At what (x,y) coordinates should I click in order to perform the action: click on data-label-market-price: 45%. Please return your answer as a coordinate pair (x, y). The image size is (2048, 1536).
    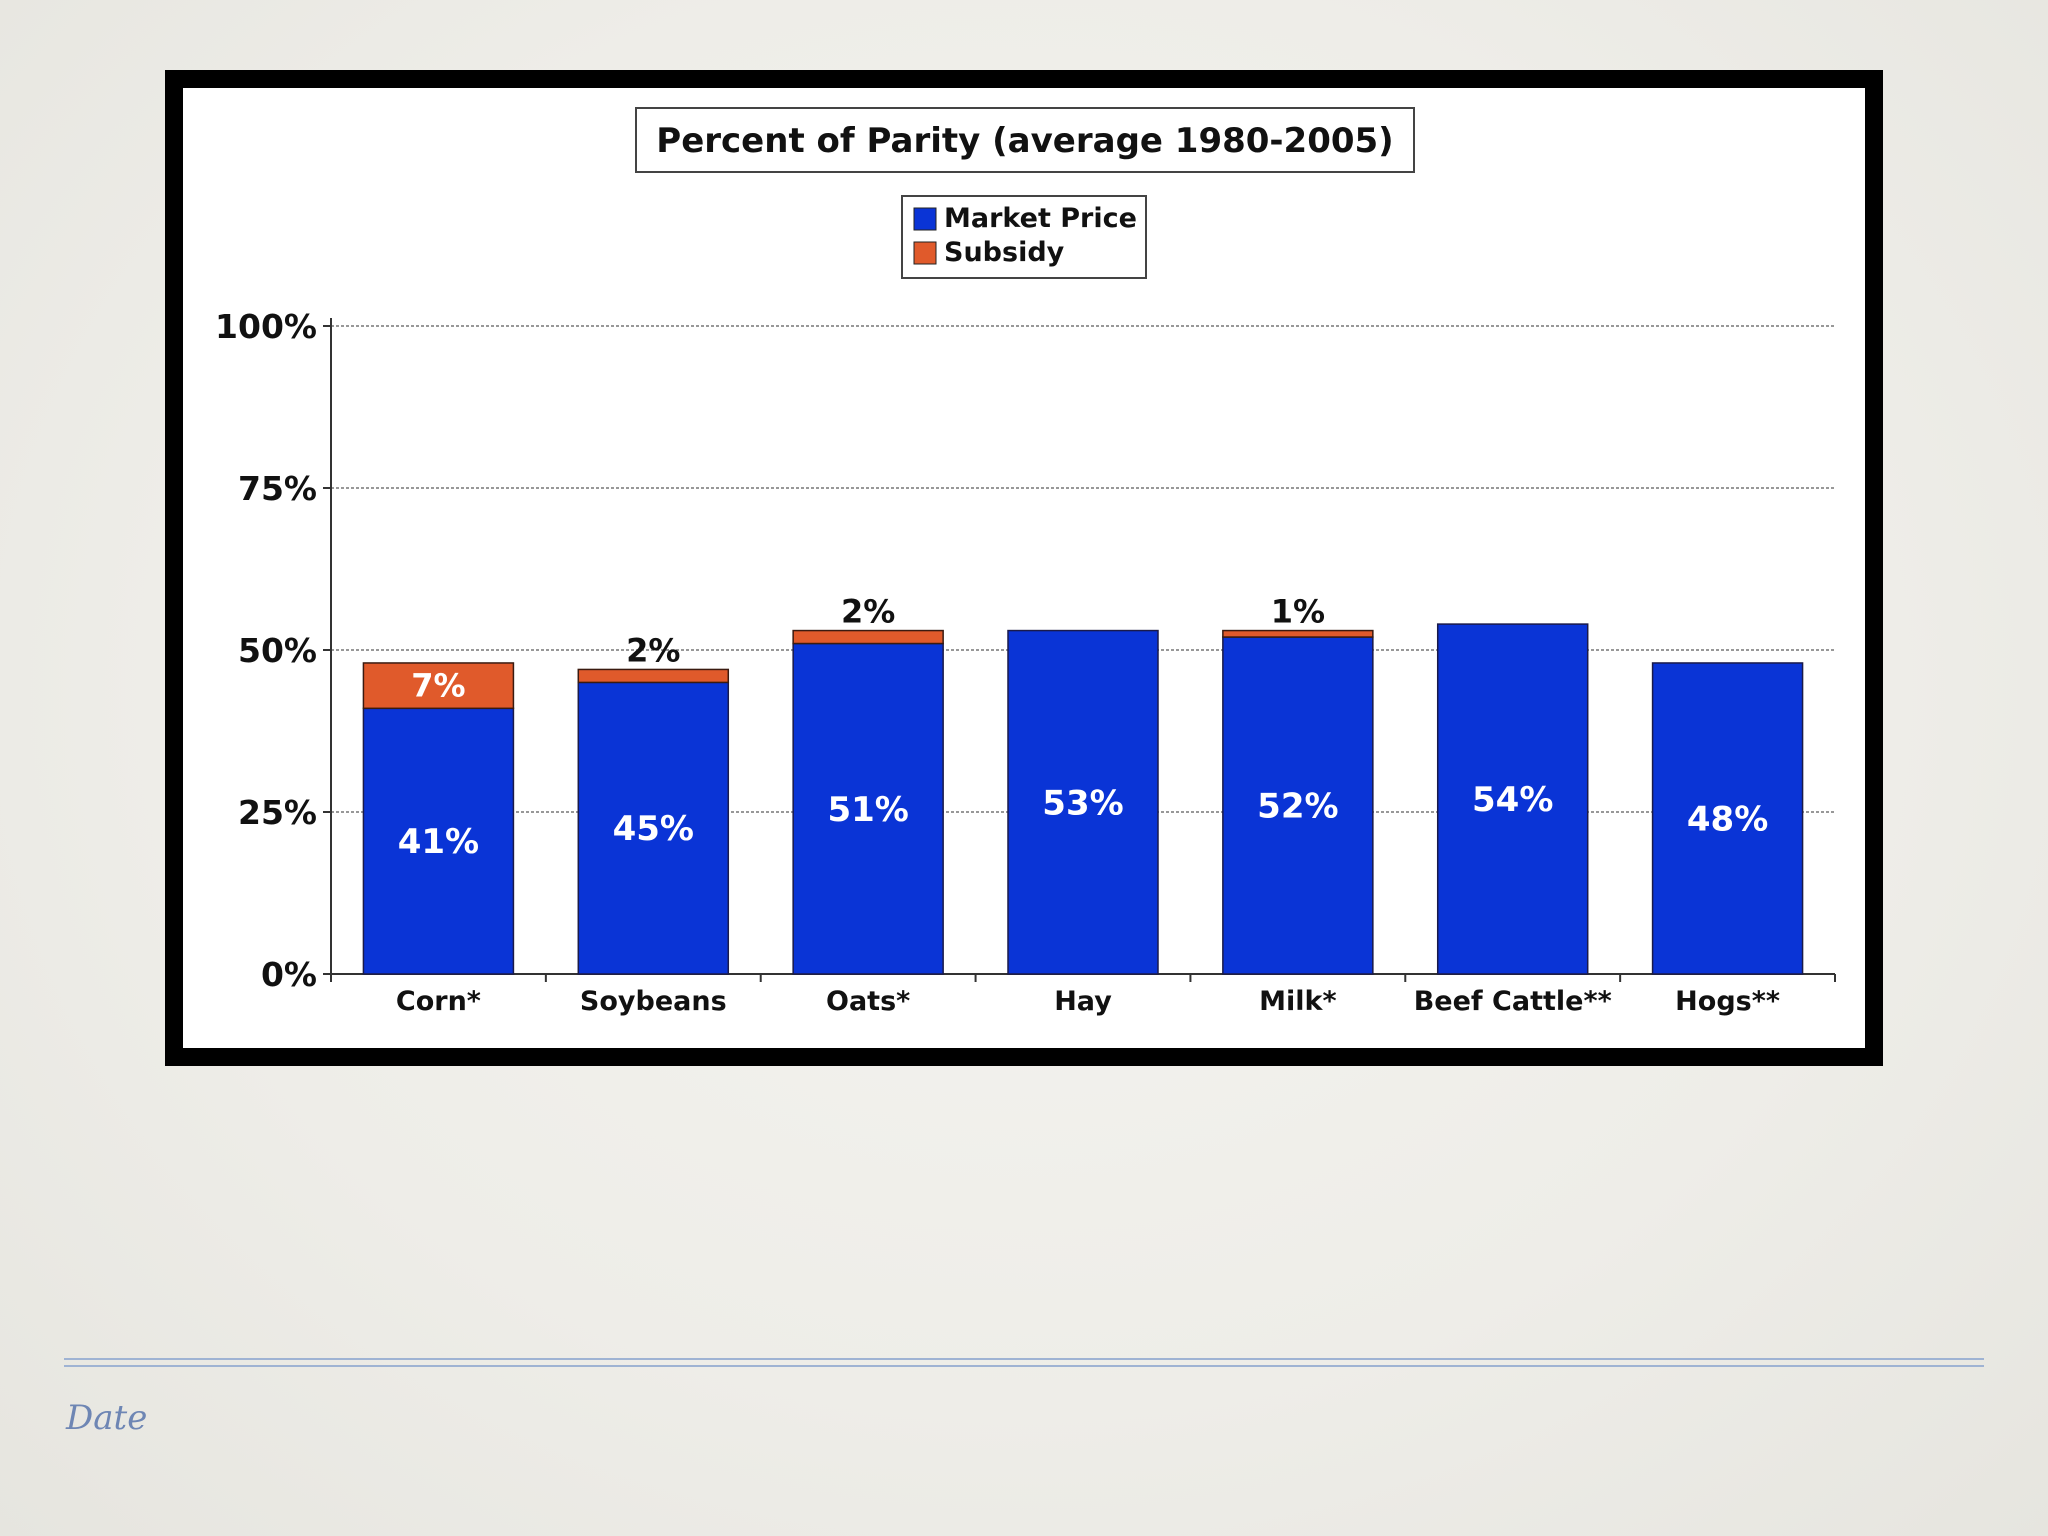
    Looking at the image, I should click on (653, 829).